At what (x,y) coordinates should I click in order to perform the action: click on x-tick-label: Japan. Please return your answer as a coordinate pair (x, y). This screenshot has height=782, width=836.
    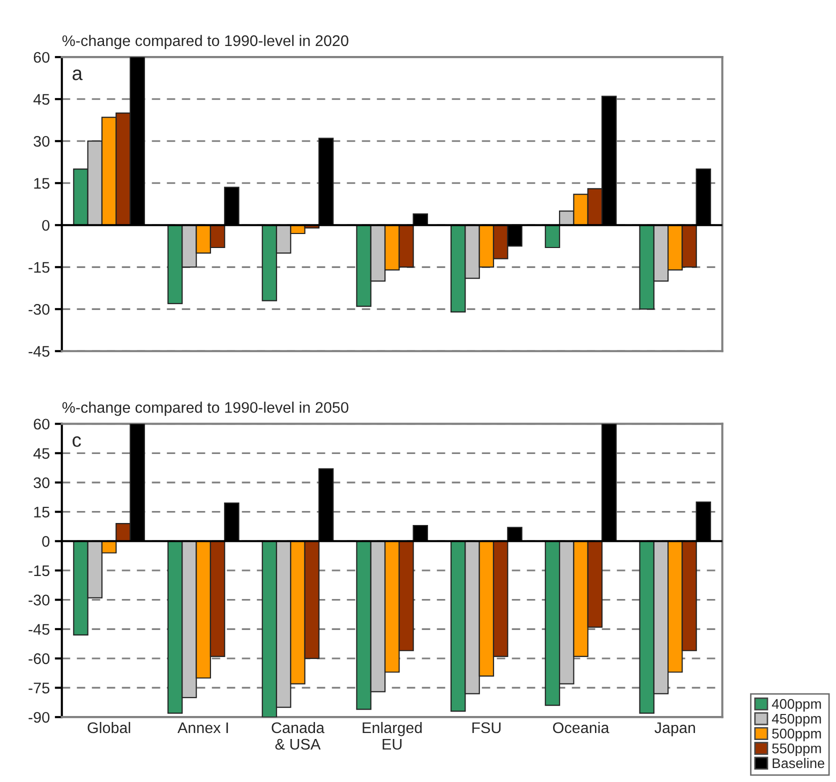
    Looking at the image, I should click on (674, 729).